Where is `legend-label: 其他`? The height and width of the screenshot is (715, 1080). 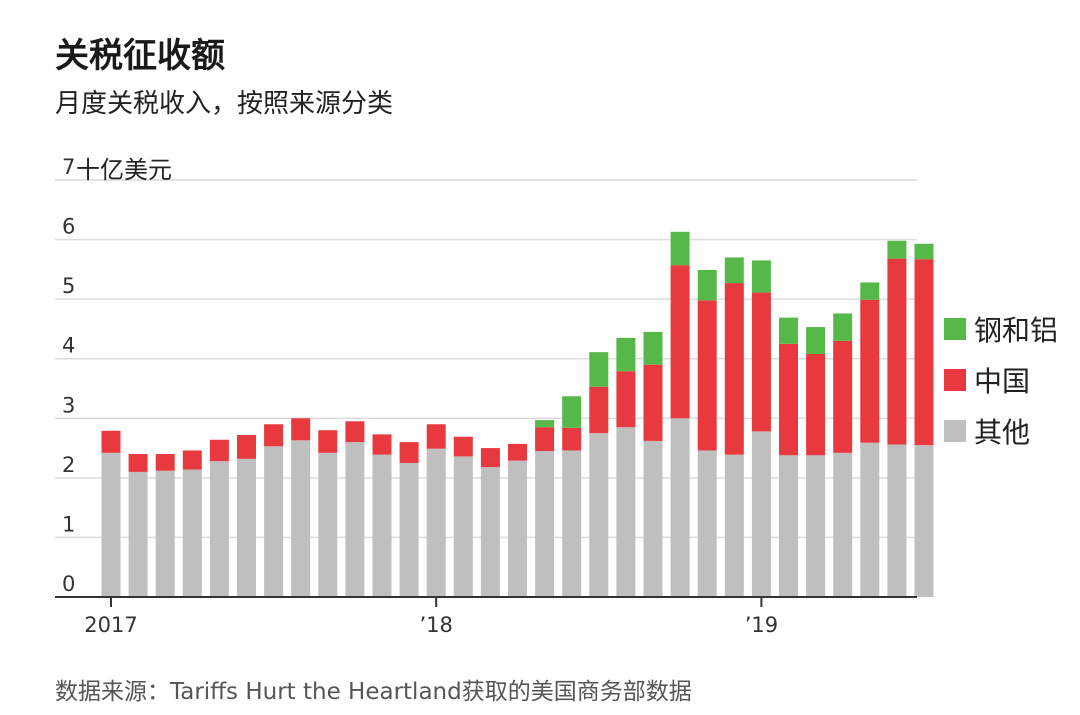
legend-label: 其他 is located at coordinates (1002, 432).